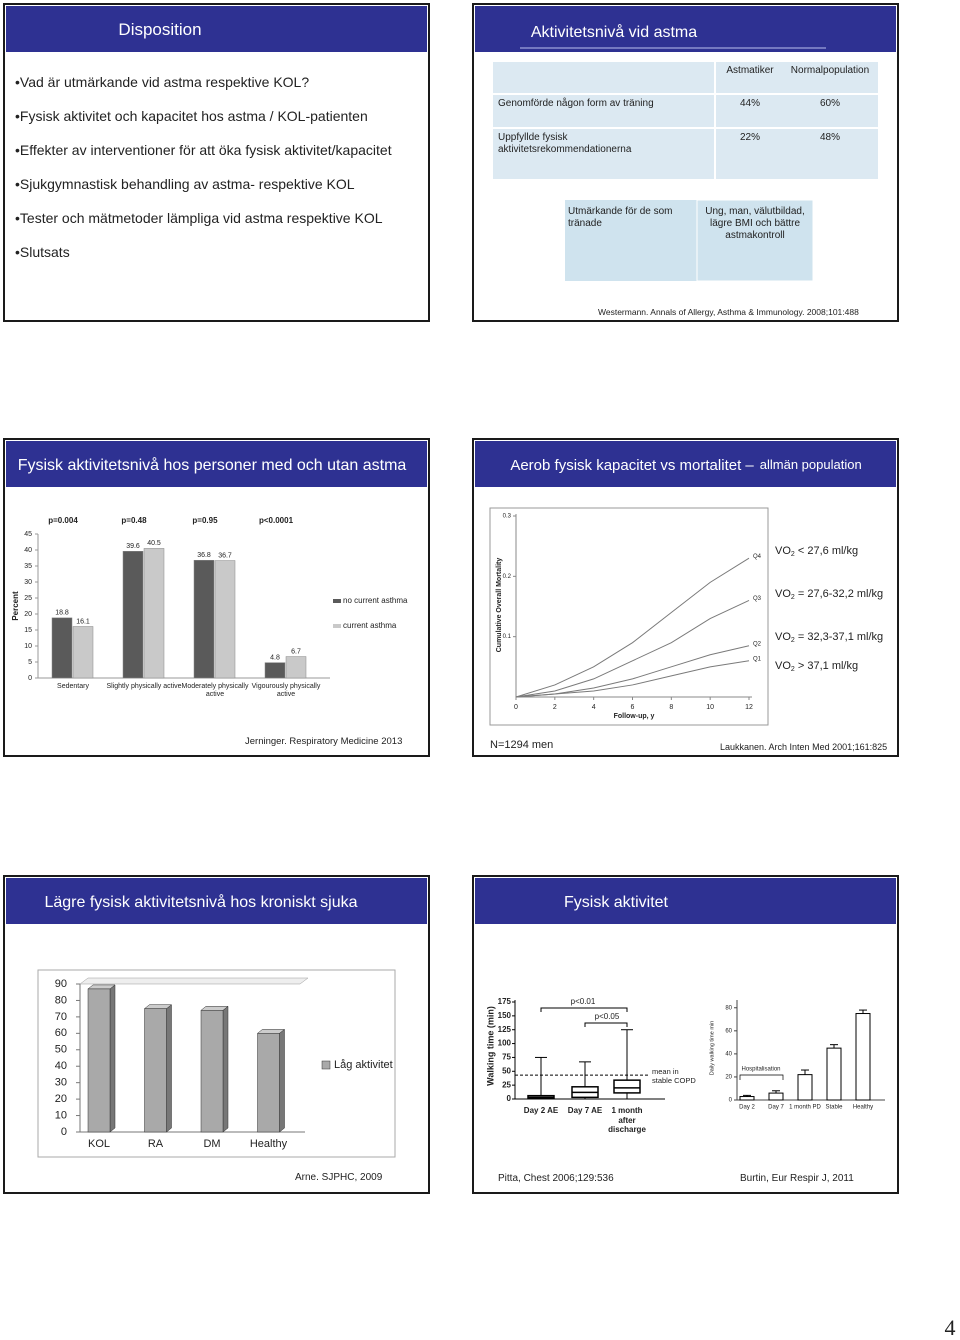 The image size is (960, 1340). I want to click on y-tick-label: 60, so click(61, 1033).